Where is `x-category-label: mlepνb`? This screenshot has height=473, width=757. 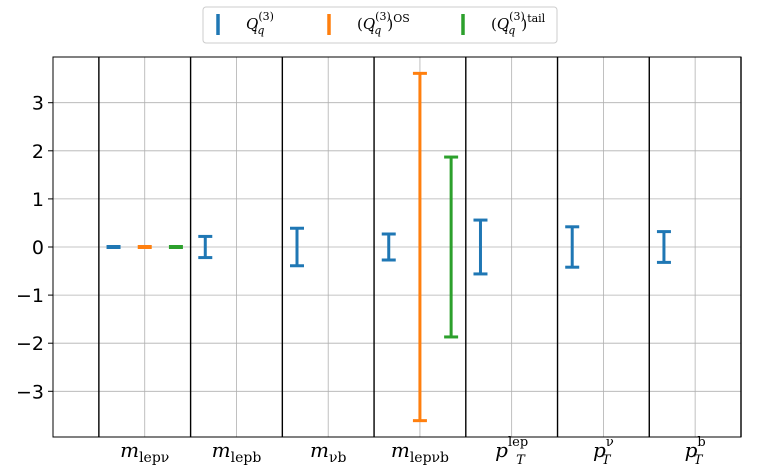
x-category-label: mlepνb is located at coordinates (420, 452).